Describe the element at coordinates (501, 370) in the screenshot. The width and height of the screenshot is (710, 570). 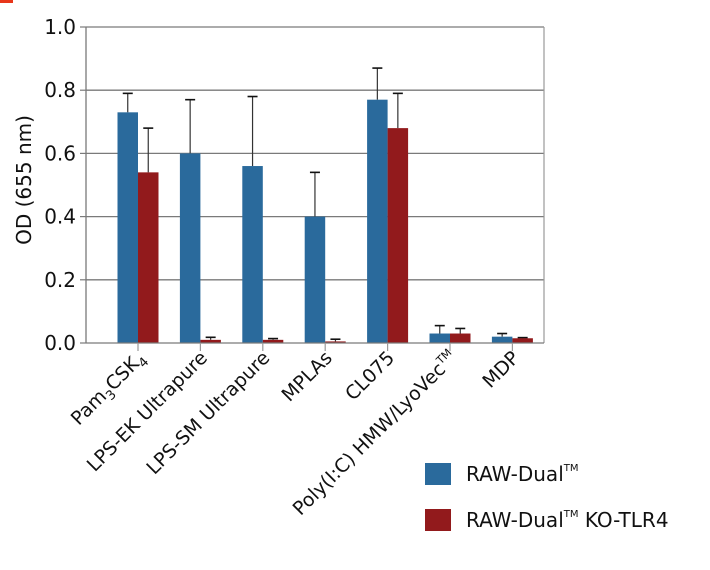
I see `x-tick-label: MDP` at that location.